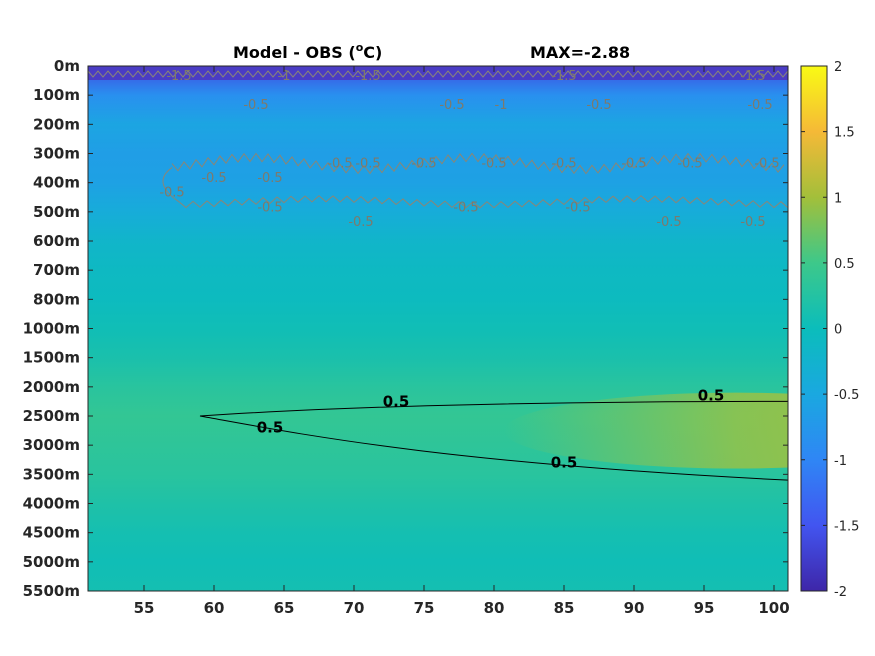 The height and width of the screenshot is (656, 875). I want to click on x-tick-label: 55, so click(144, 608).